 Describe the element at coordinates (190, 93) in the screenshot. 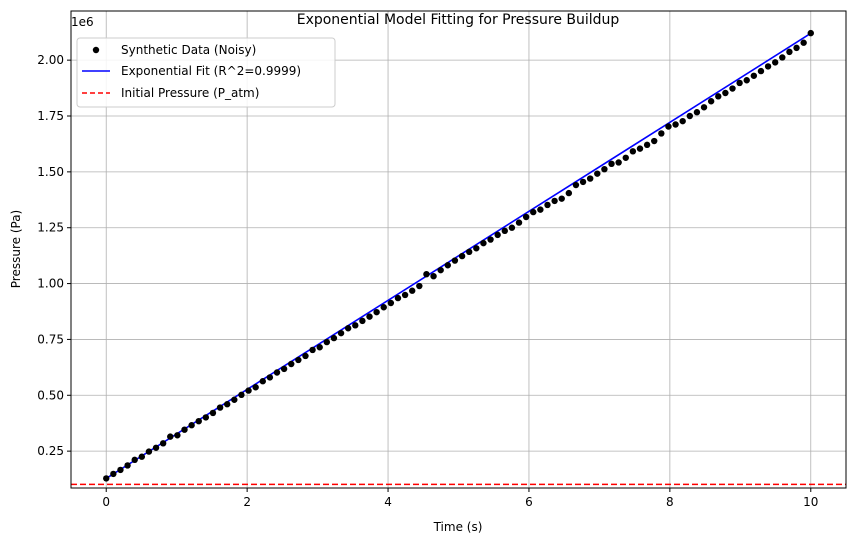

I see `legend-label-atm: Initial Pressure (P_atm)` at that location.